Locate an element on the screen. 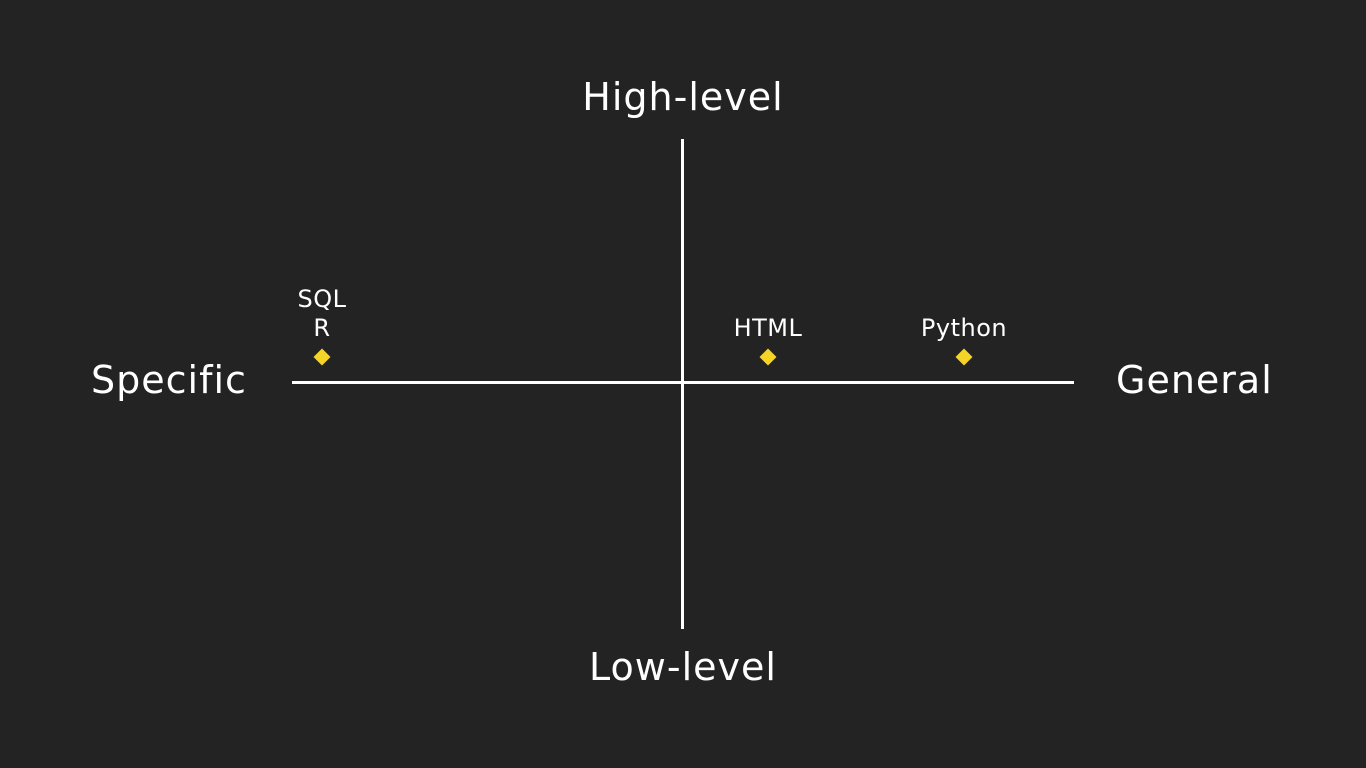 The height and width of the screenshot is (768, 1366). axis-label-general: General is located at coordinates (1194, 380).